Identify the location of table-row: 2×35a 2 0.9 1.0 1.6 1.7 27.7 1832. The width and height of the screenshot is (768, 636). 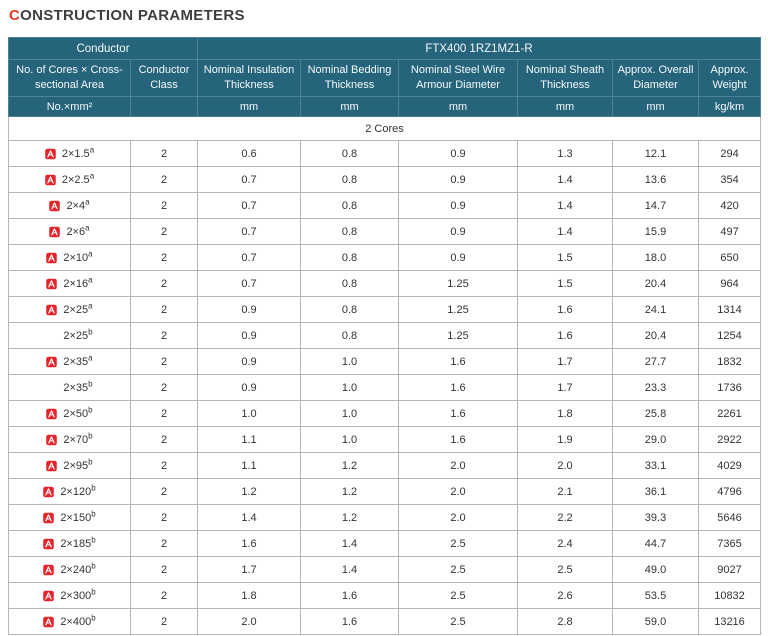
(385, 361).